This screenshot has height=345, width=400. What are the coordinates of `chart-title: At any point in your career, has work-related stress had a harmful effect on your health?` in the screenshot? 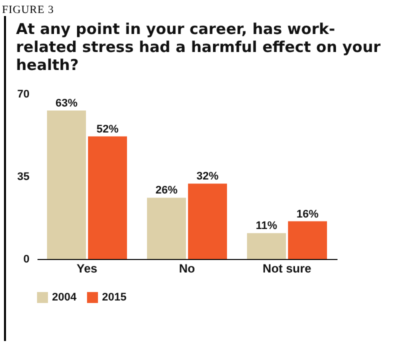 It's located at (199, 47).